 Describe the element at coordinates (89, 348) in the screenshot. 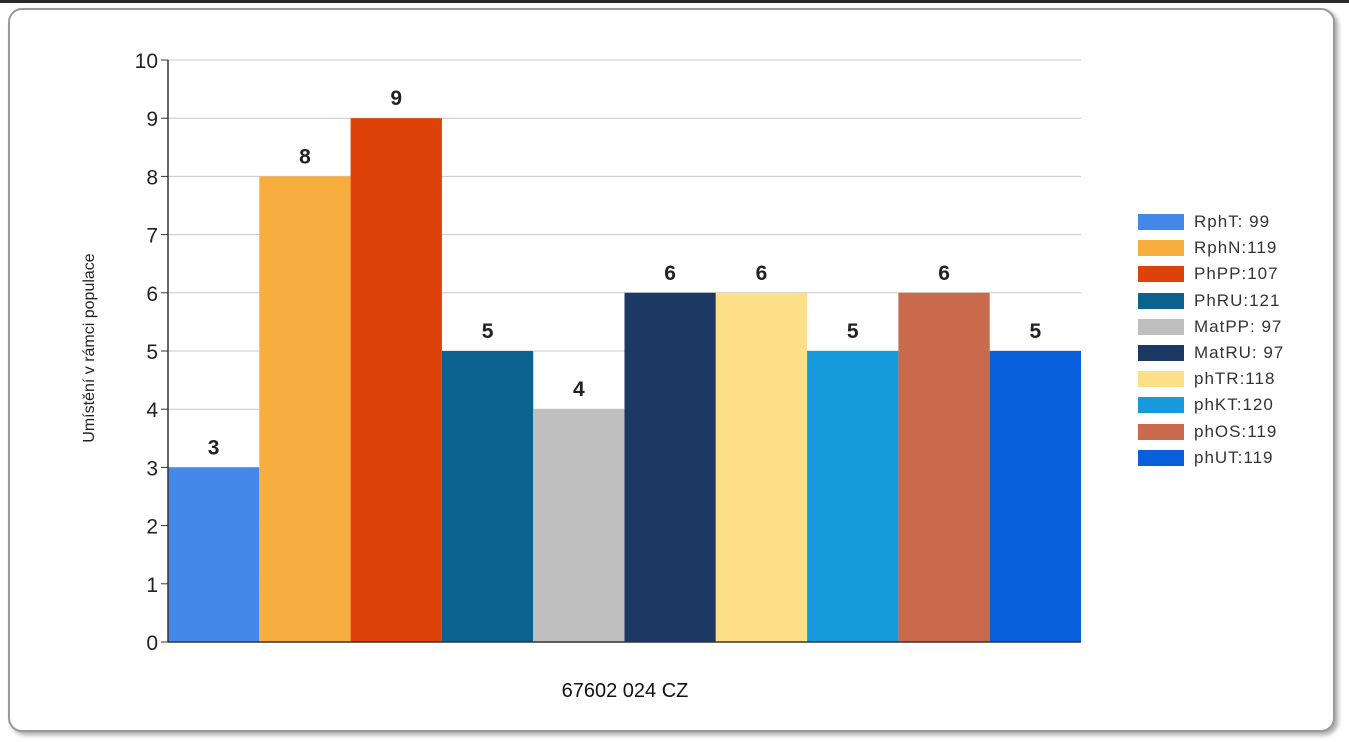

I see `y-axis-title: Umístění v rámci populace` at that location.